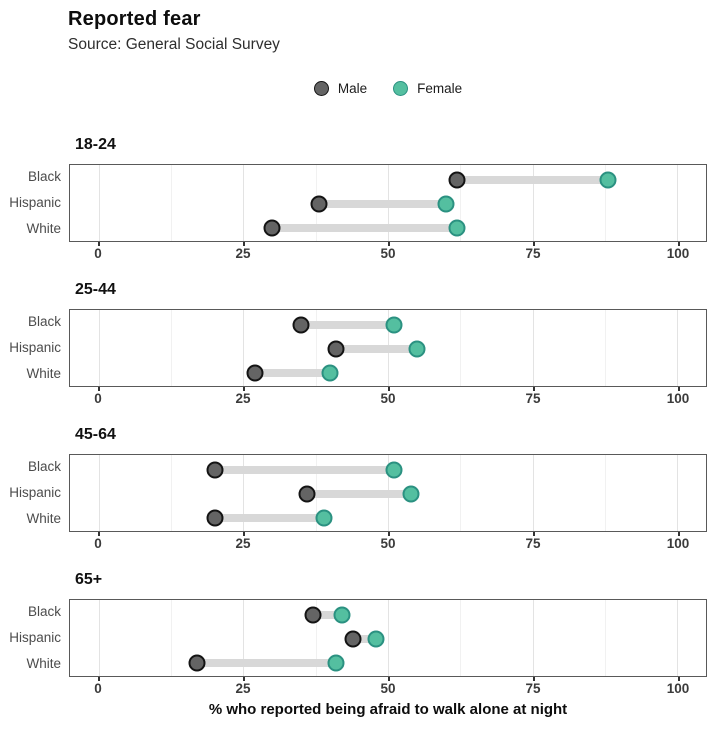  Describe the element at coordinates (134, 19) in the screenshot. I see `chart-title: Reported fear` at that location.